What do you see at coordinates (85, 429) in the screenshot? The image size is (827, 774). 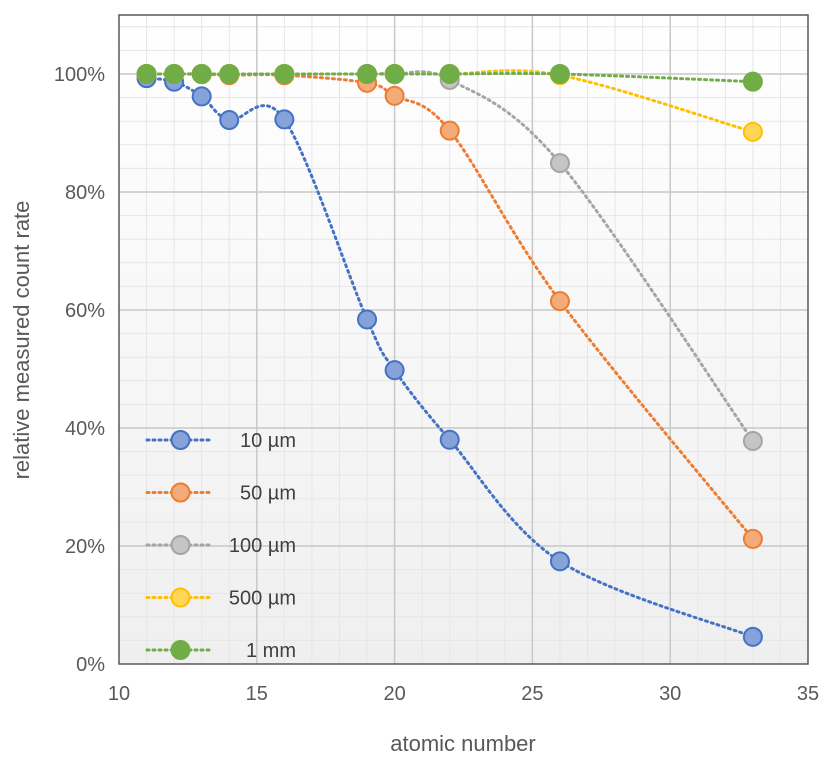 I see `y-tick-label: 40%` at bounding box center [85, 429].